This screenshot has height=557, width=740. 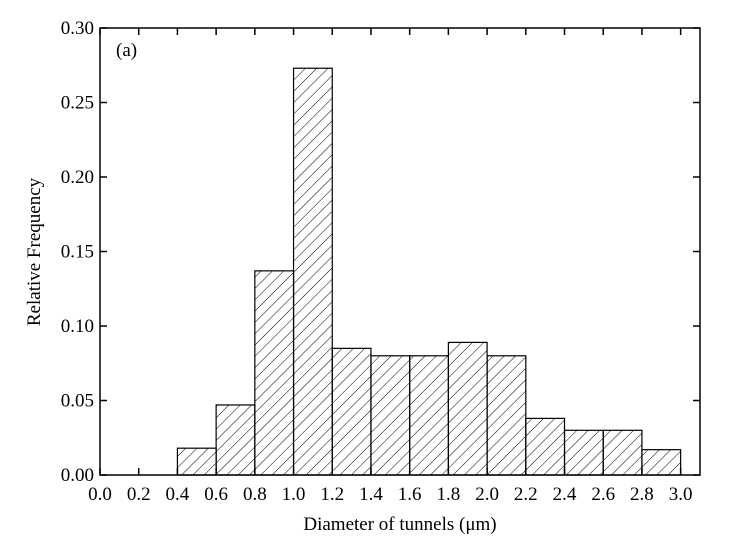 What do you see at coordinates (399, 524) in the screenshot?
I see `x-axis-label: Diameter of tunnels (μm)` at bounding box center [399, 524].